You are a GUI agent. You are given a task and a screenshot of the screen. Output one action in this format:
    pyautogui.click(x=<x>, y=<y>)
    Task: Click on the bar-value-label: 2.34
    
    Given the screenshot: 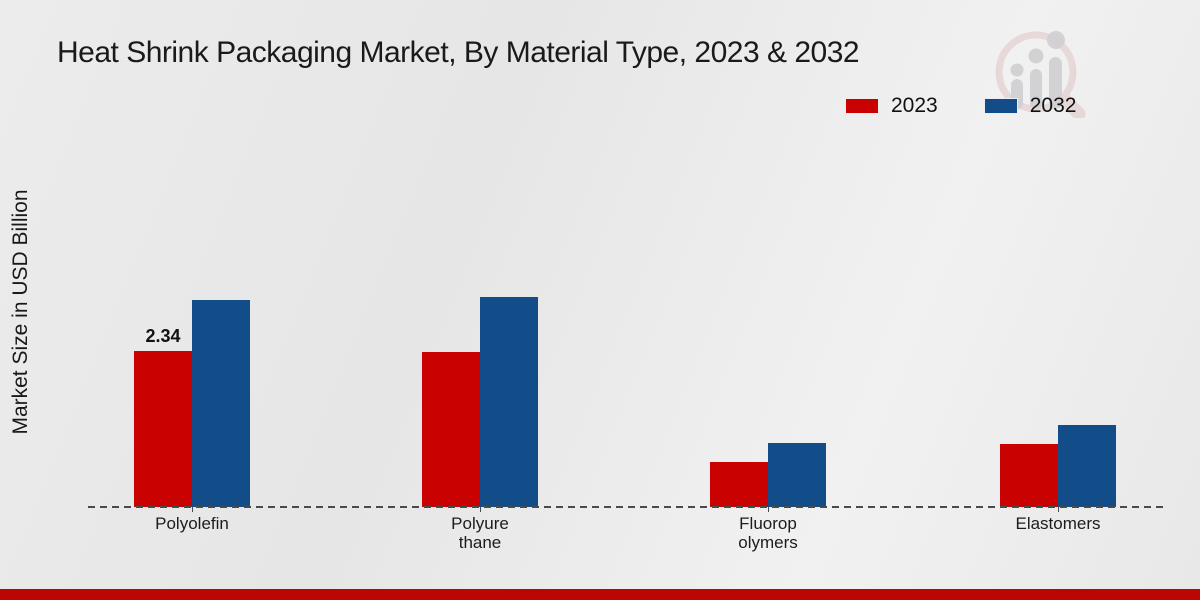 What is the action you would take?
    pyautogui.click(x=163, y=336)
    